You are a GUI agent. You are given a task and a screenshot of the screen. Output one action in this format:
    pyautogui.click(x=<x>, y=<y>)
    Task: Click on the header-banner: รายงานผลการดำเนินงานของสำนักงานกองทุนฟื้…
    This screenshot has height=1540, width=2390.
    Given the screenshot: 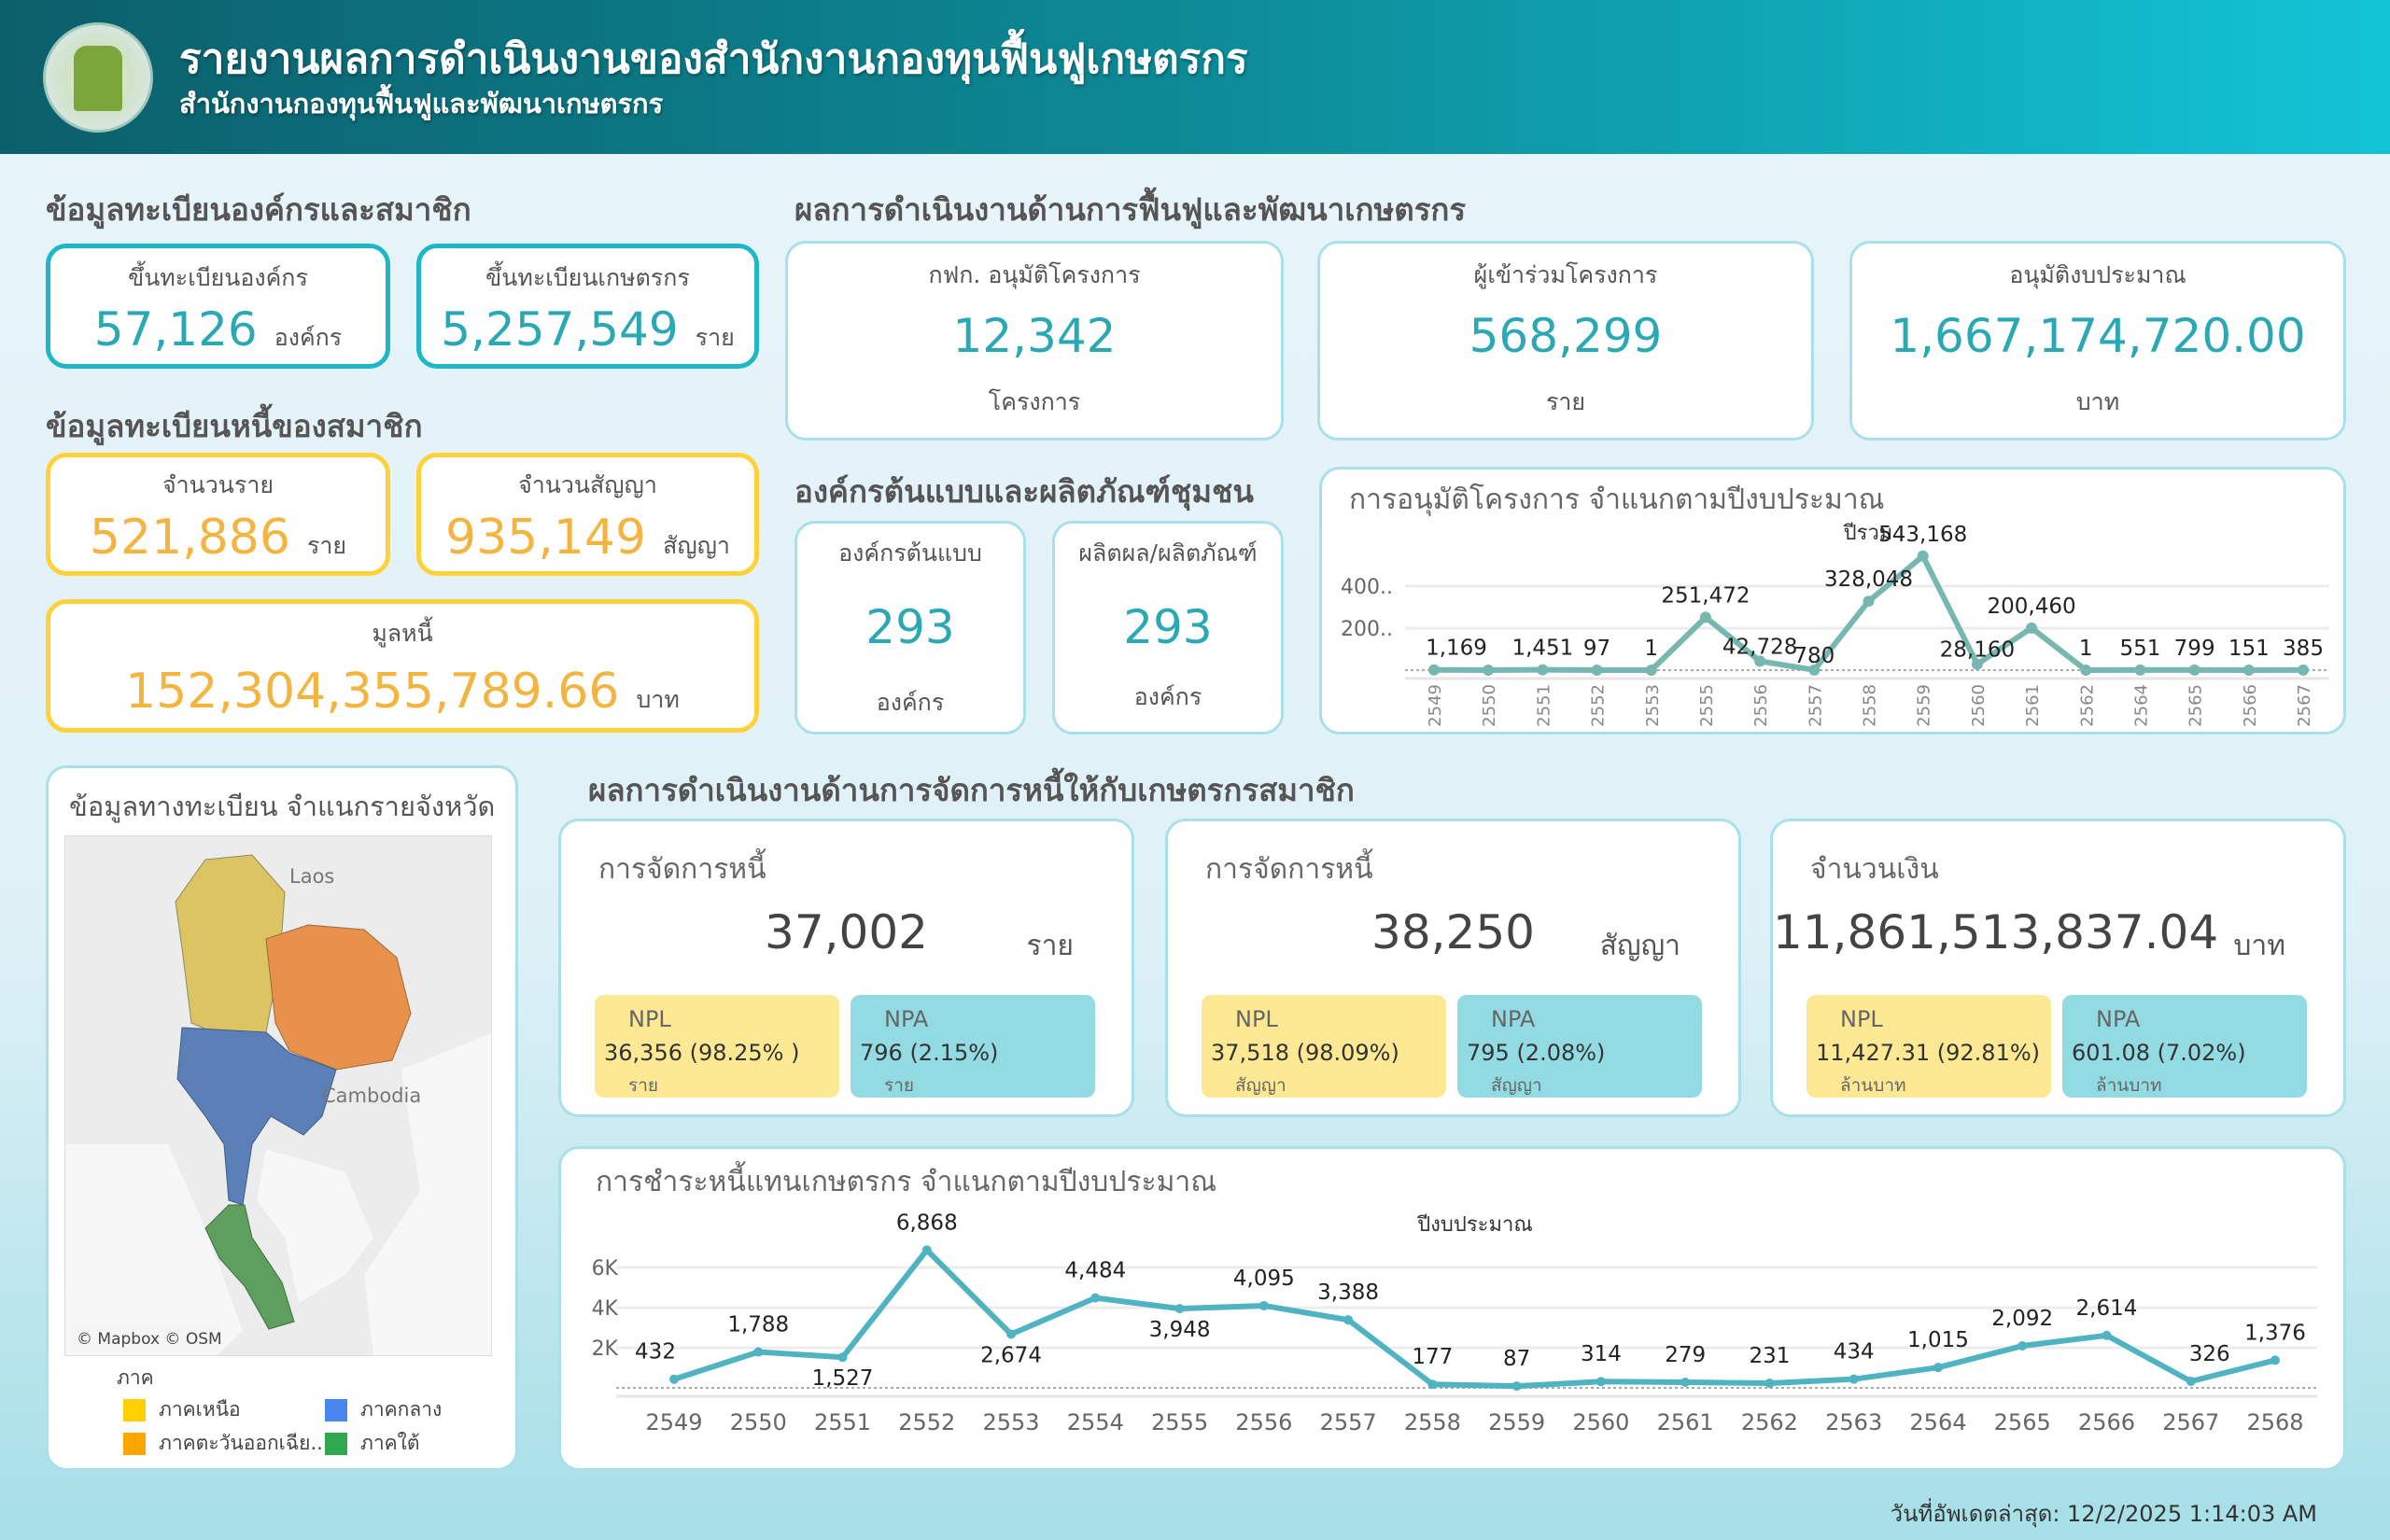 What is the action you would take?
    pyautogui.click(x=1195, y=77)
    